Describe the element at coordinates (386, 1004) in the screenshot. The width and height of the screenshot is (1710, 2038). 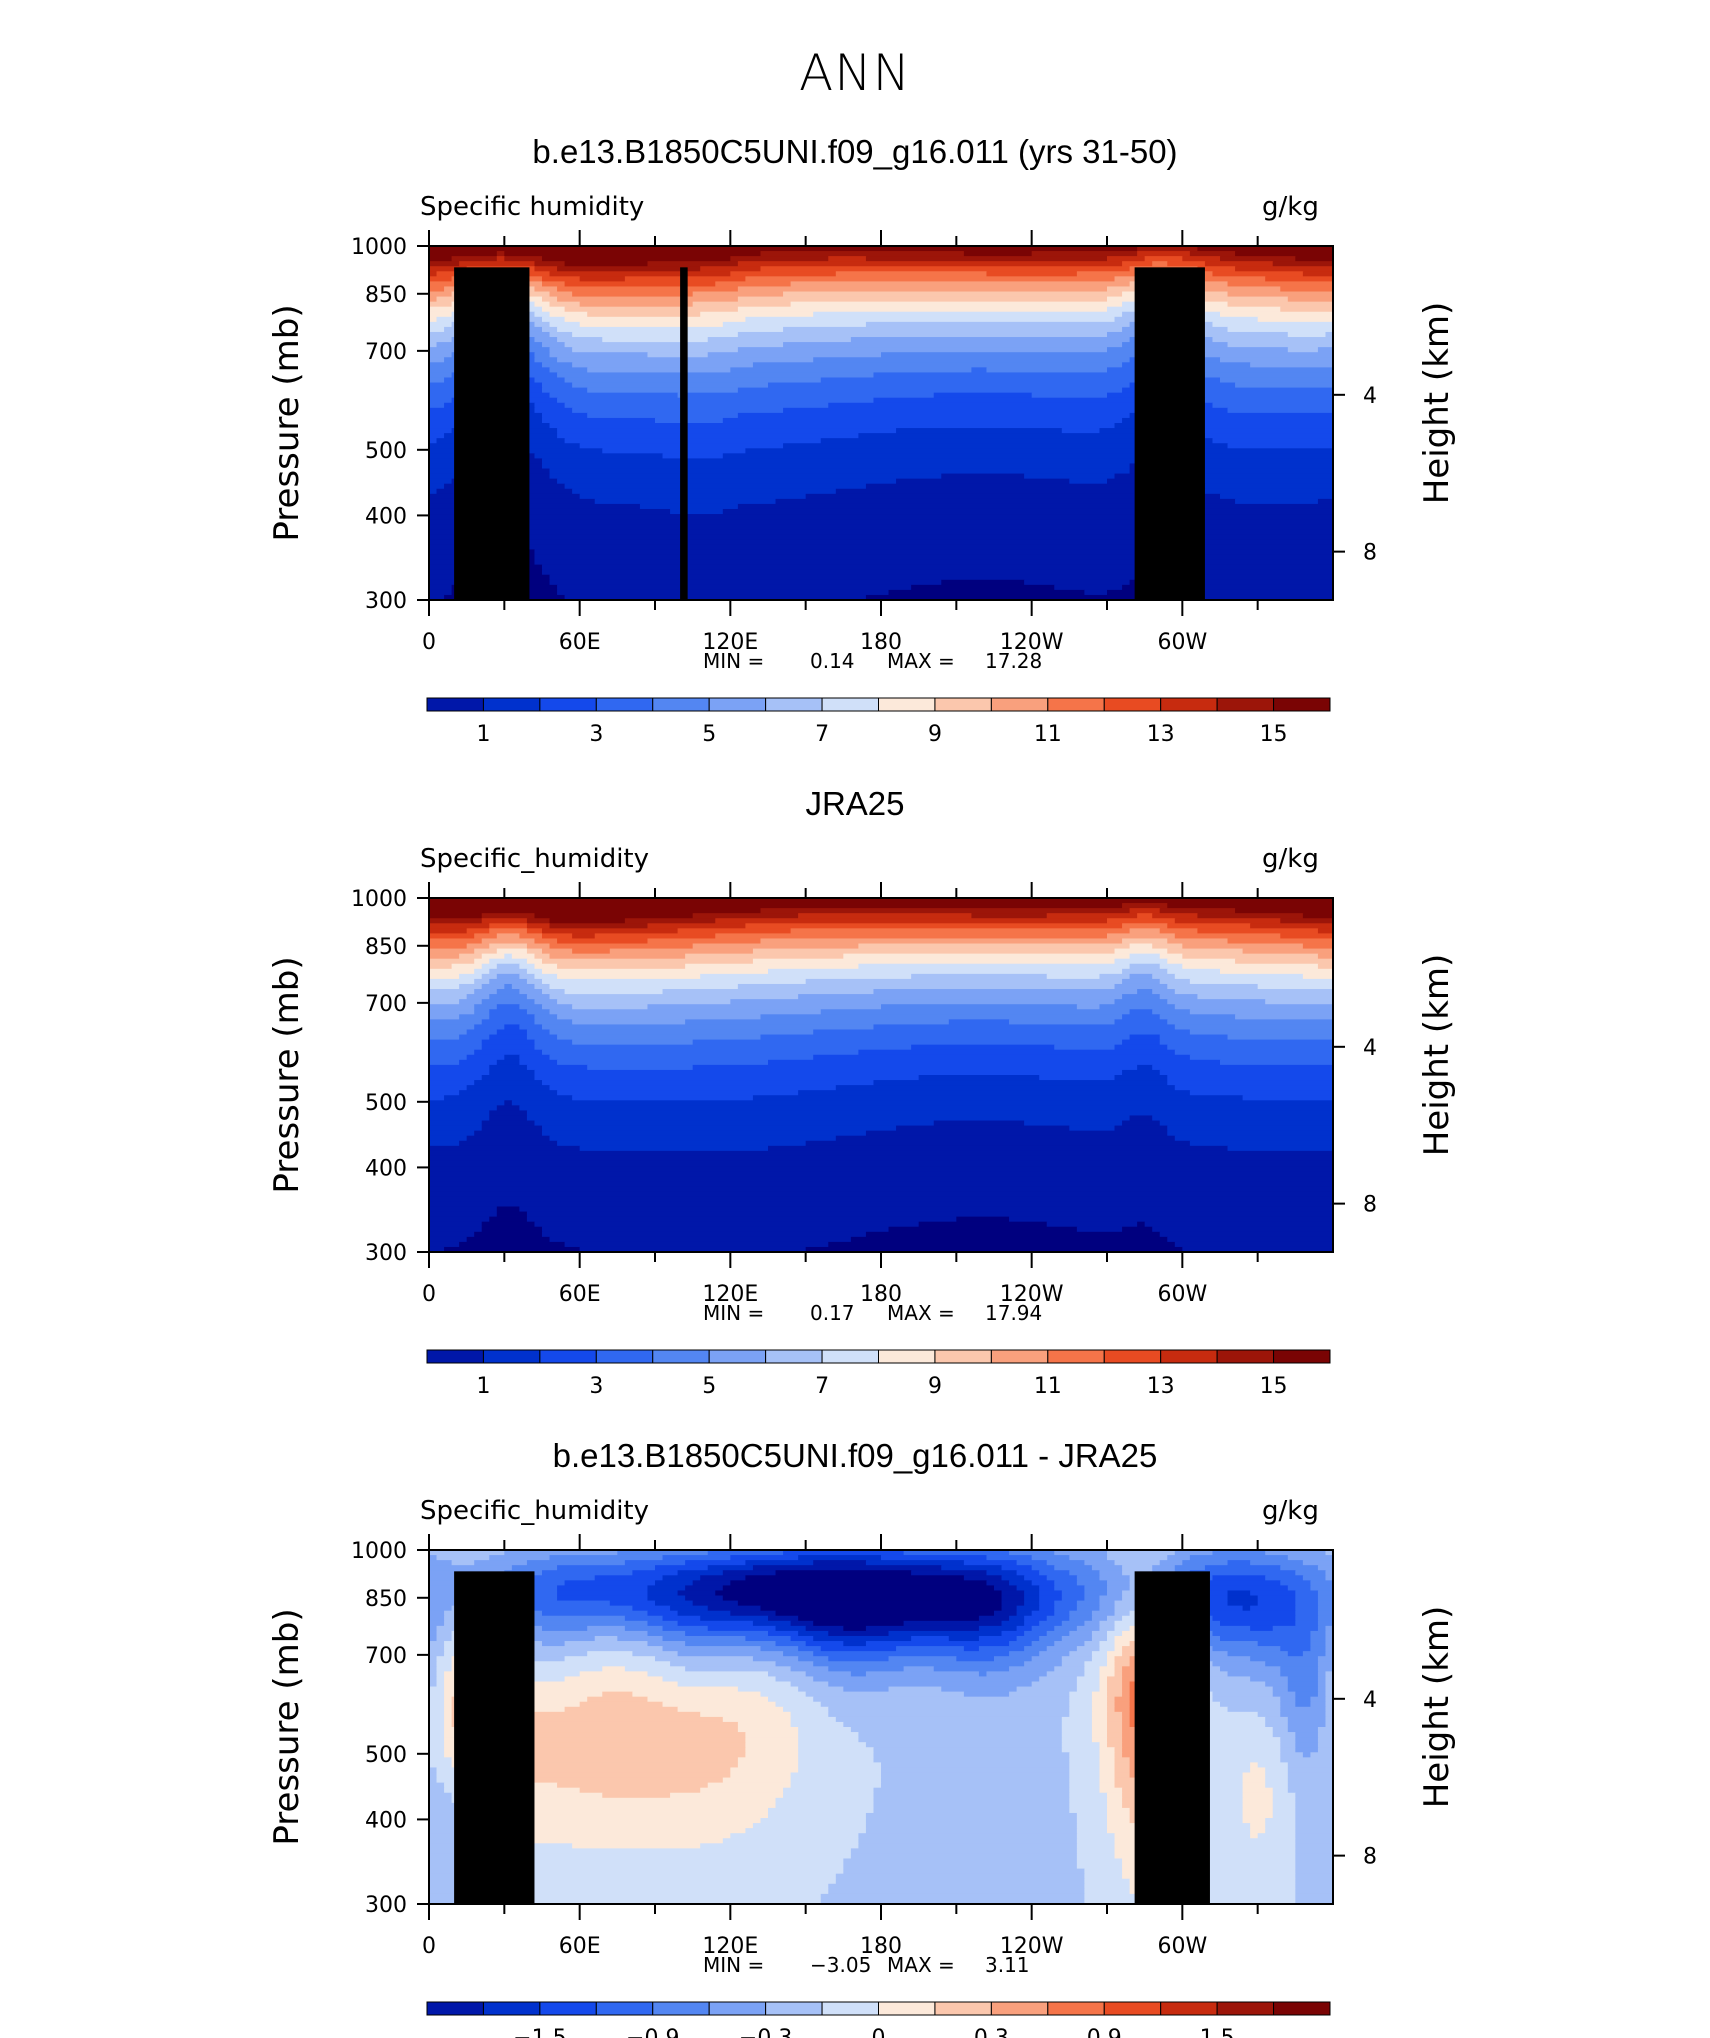
I see `ytick-label: 700` at that location.